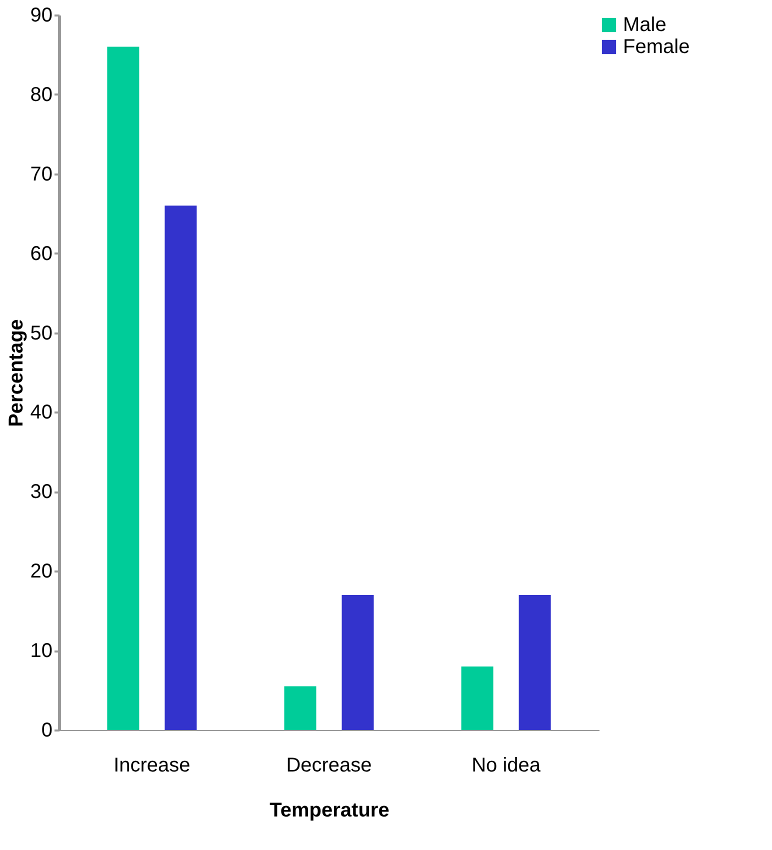 The width and height of the screenshot is (772, 850). What do you see at coordinates (41, 95) in the screenshot?
I see `y-tick-label: 80` at bounding box center [41, 95].